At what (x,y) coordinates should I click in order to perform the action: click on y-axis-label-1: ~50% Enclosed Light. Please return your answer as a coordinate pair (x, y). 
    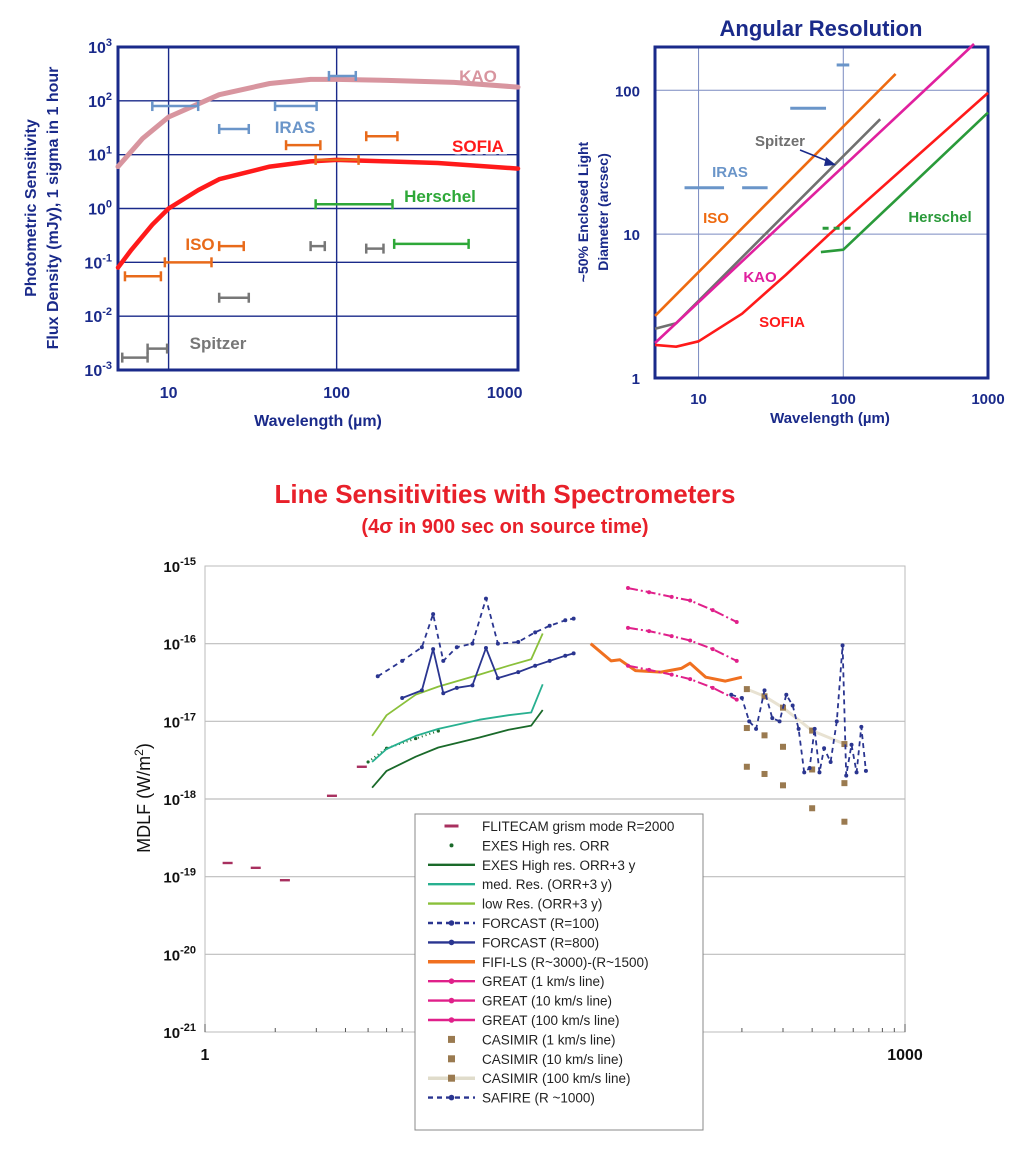
    Looking at the image, I should click on (583, 211).